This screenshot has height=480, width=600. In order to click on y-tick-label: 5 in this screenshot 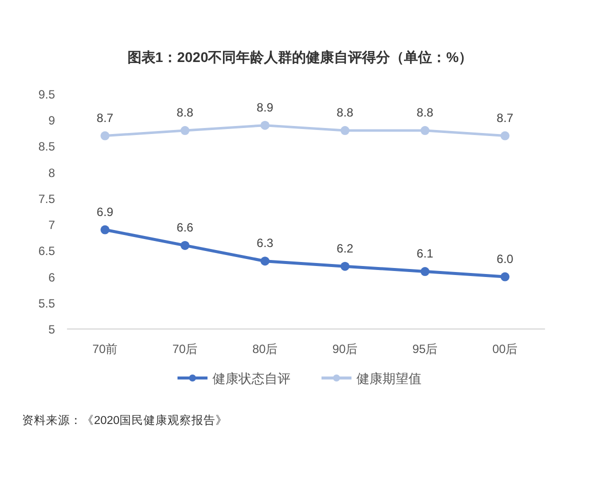, I will do `click(52, 329)`.